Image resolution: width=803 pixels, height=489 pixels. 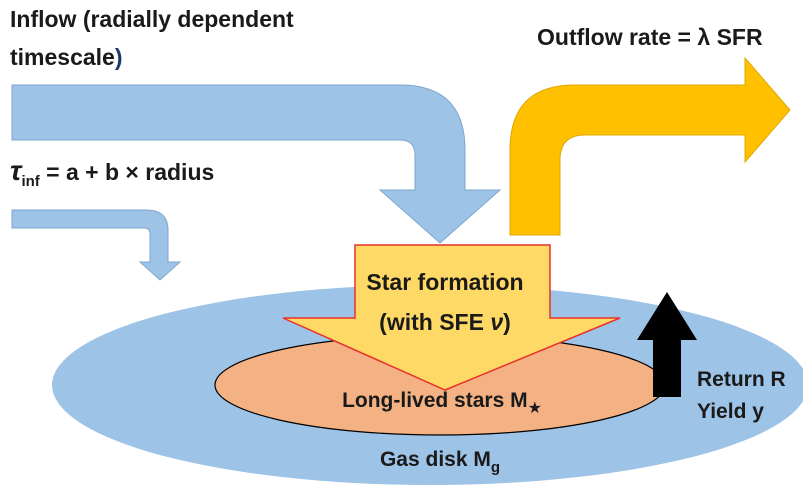 I want to click on tau-subscript: inf, so click(x=30, y=181).